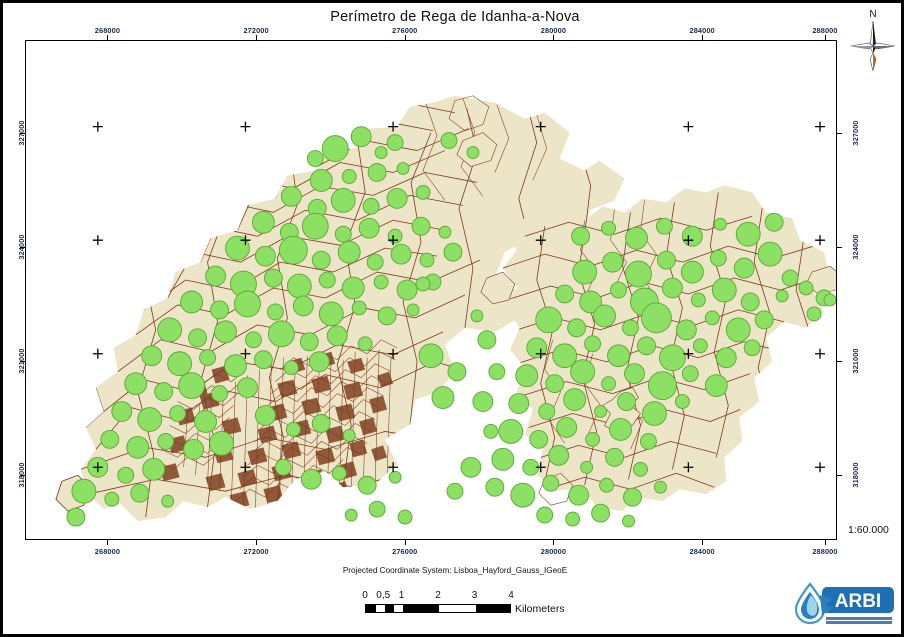 Image resolution: width=904 pixels, height=637 pixels. I want to click on arbi-logo: ARBI, so click(844, 606).